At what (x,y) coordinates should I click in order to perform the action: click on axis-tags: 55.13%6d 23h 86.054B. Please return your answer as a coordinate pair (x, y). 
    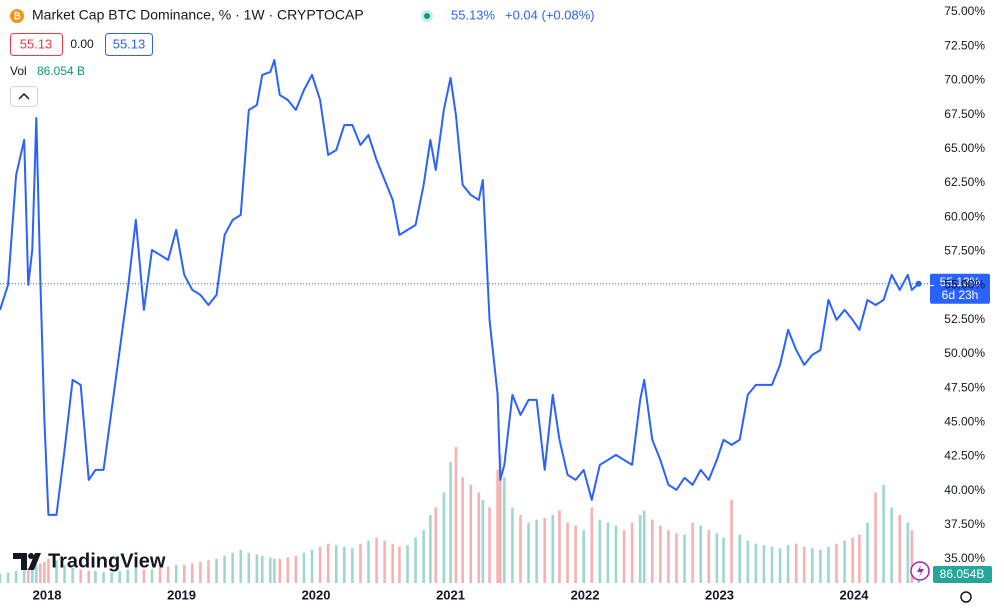
    Looking at the image, I should click on (961, 428).